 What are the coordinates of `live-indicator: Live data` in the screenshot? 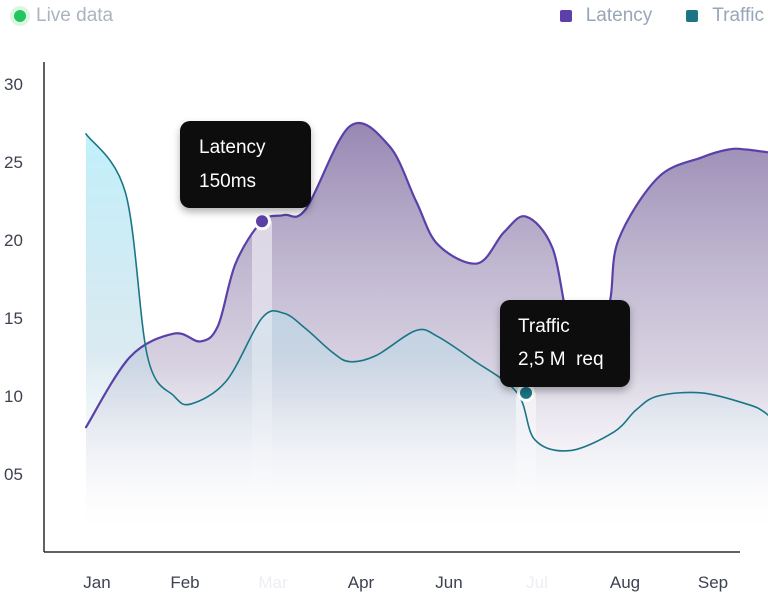 It's located at (63, 16).